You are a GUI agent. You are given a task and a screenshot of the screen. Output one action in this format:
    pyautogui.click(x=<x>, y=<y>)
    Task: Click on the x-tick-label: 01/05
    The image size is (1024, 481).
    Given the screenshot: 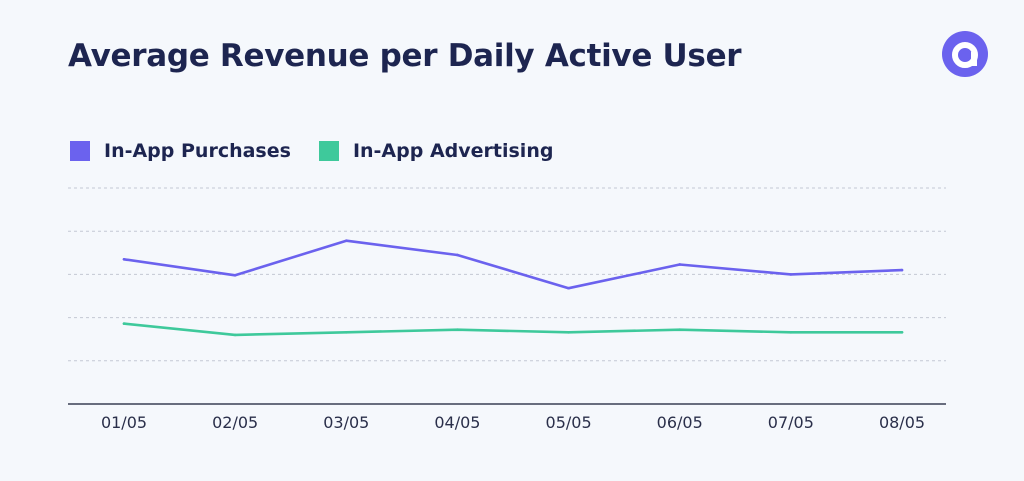 What is the action you would take?
    pyautogui.click(x=124, y=422)
    